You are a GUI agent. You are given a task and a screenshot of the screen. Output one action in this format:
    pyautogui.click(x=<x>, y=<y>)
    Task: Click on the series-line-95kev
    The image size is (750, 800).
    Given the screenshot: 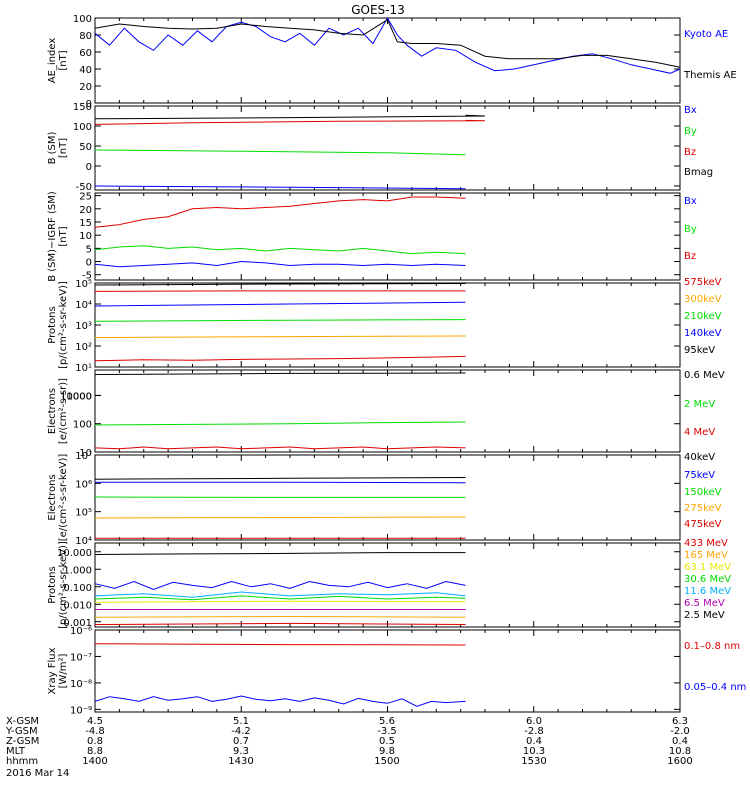 What is the action you would take?
    pyautogui.click(x=280, y=284)
    